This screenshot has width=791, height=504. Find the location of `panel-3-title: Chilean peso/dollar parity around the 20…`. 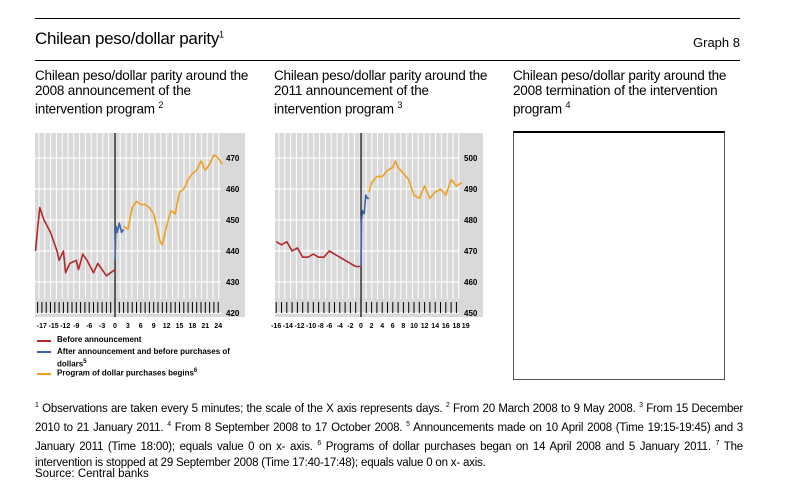

panel-3-title: Chilean peso/dollar parity around the 20… is located at coordinates (630, 92).